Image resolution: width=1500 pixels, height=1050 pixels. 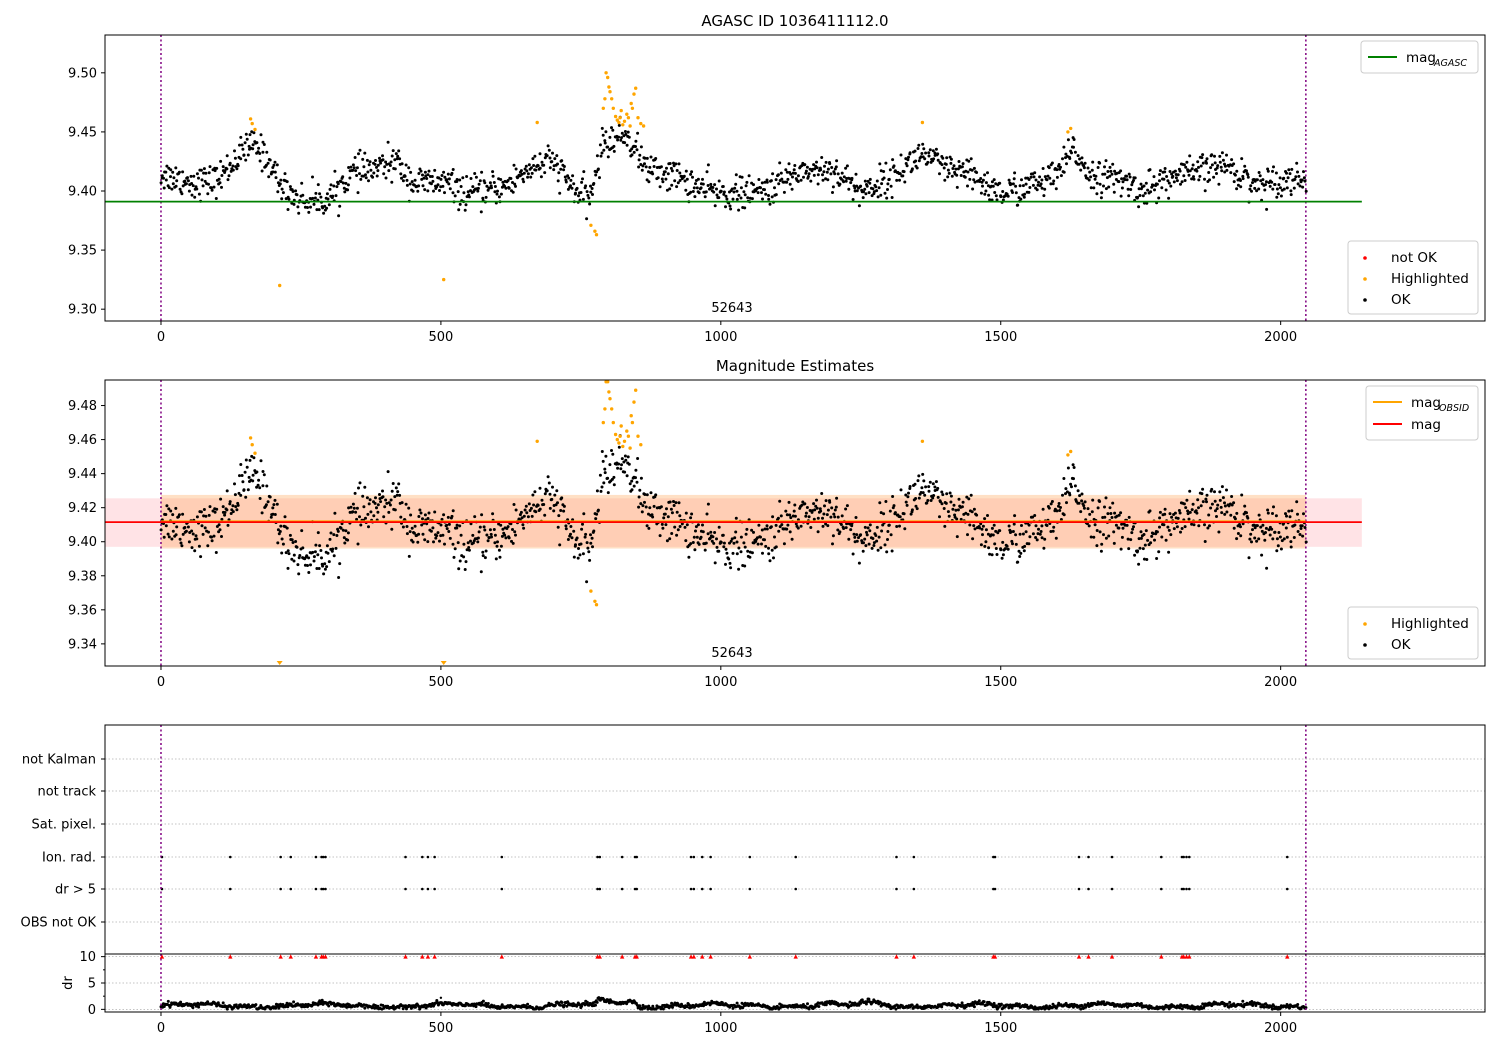 What do you see at coordinates (440, 337) in the screenshot?
I see `x-tick-label: 500` at bounding box center [440, 337].